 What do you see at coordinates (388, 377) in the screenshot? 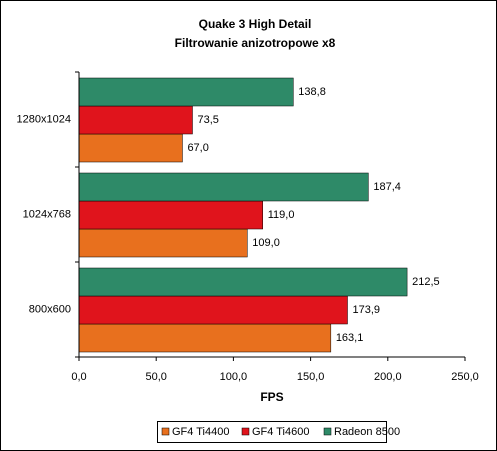
I see `x-tick-label: 200,0` at bounding box center [388, 377].